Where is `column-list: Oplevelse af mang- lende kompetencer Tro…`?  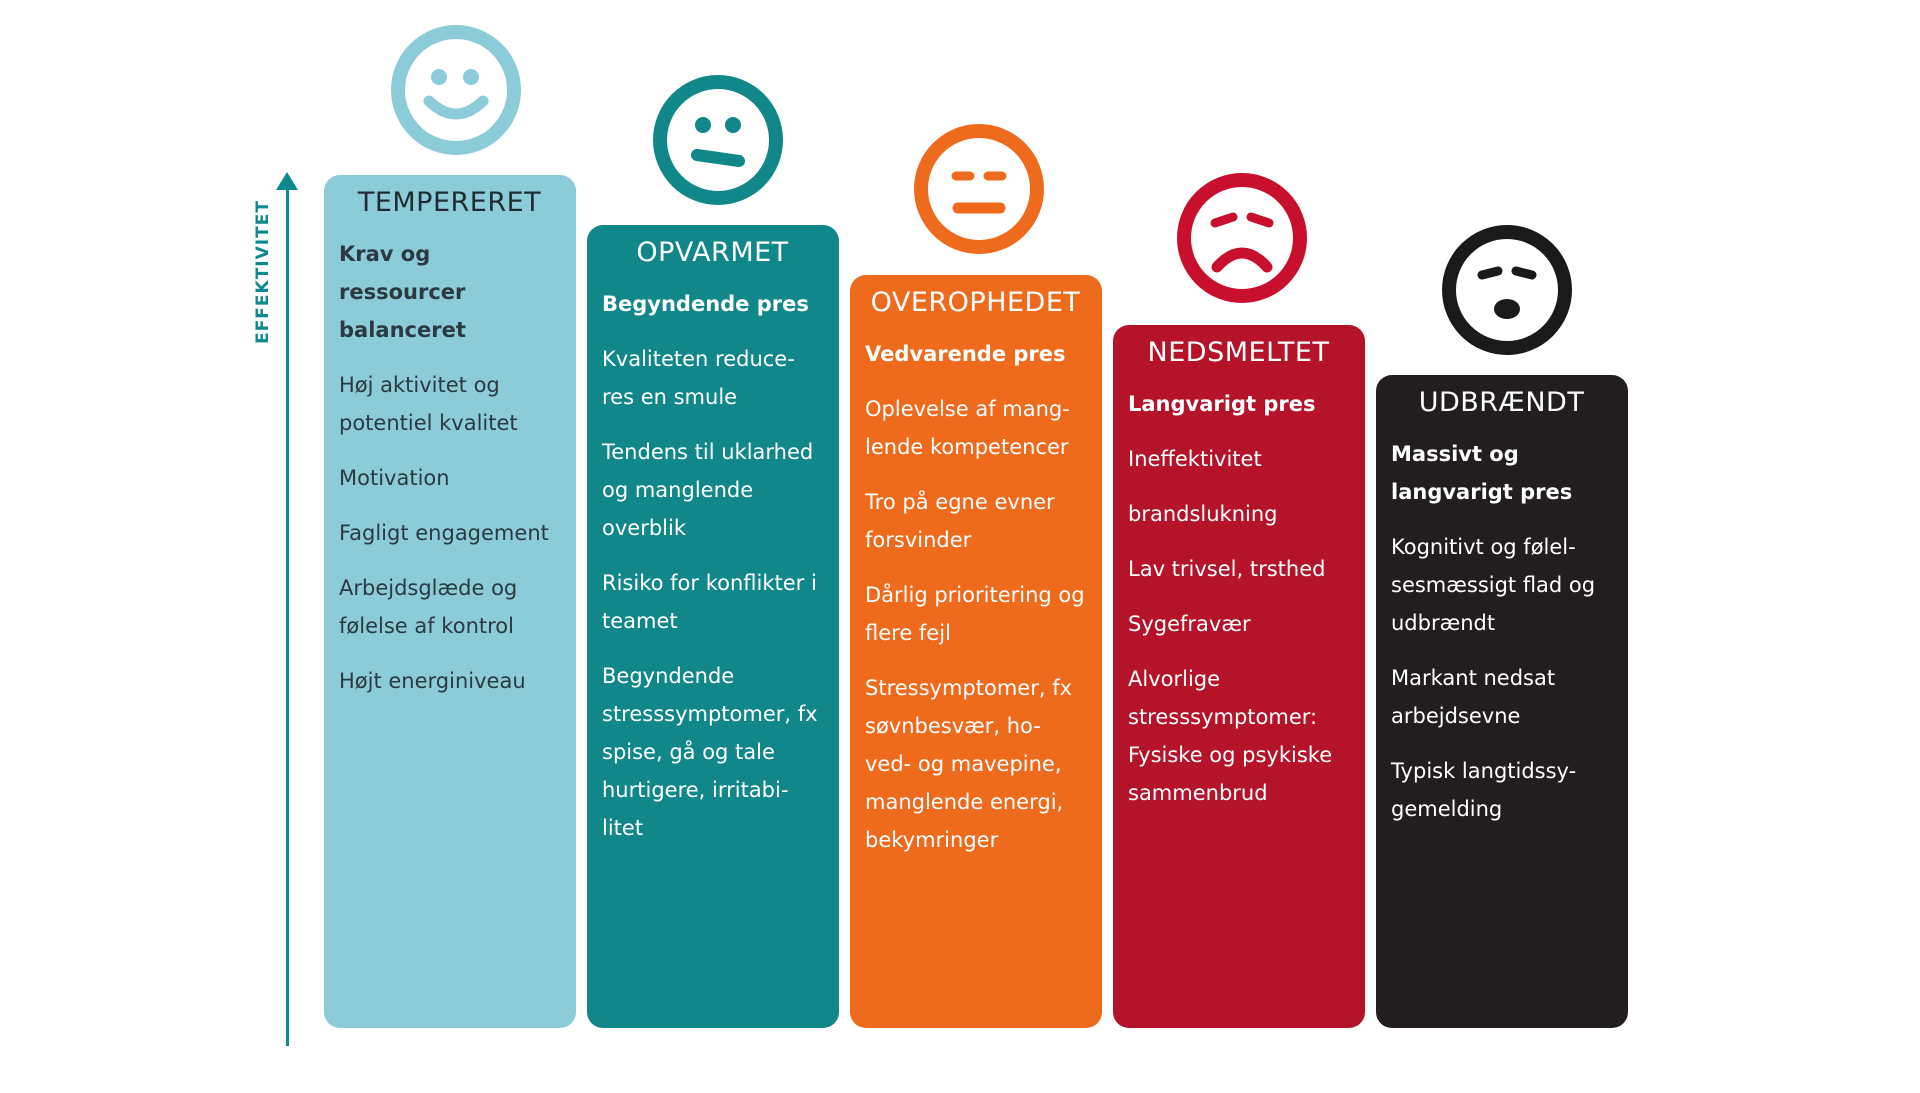 column-list: Oplevelse af mang- lende kompetencer Tro… is located at coordinates (975, 624).